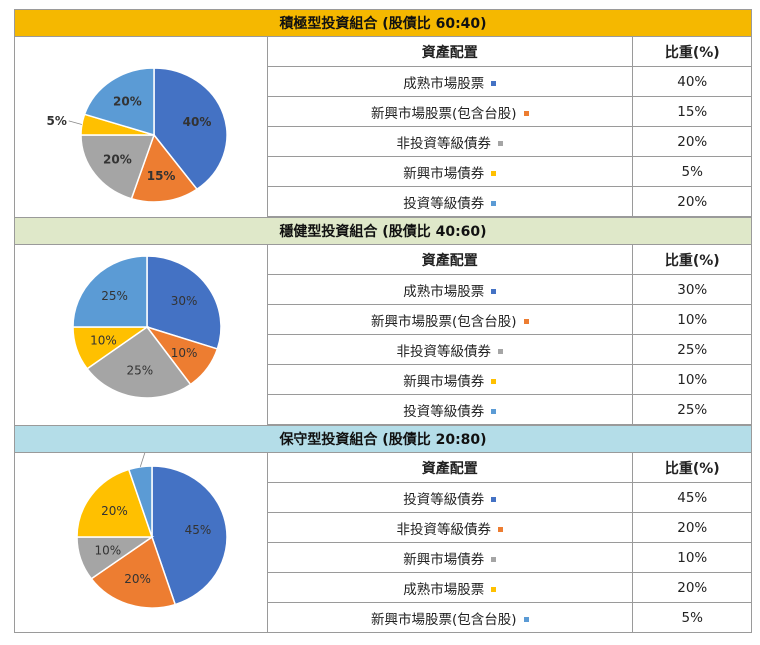 The width and height of the screenshot is (760, 645). Describe the element at coordinates (510, 498) in the screenshot. I see `table-row: 投資等級債券 45%` at that location.